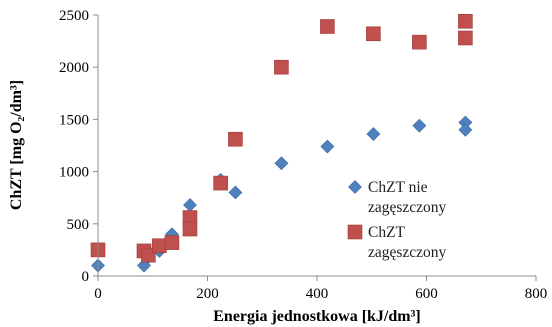 The width and height of the screenshot is (552, 327). What do you see at coordinates (98, 294) in the screenshot?
I see `x-tick-label: 0` at bounding box center [98, 294].